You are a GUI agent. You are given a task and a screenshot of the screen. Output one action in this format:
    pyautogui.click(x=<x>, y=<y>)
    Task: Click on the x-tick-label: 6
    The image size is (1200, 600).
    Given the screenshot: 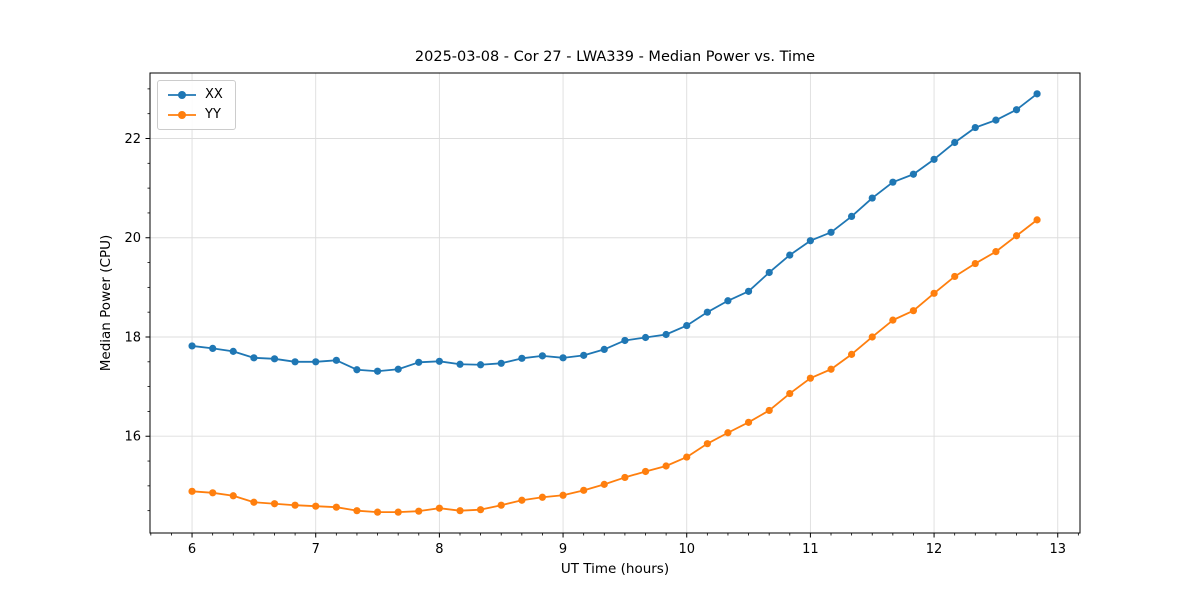 What is the action you would take?
    pyautogui.click(x=192, y=549)
    